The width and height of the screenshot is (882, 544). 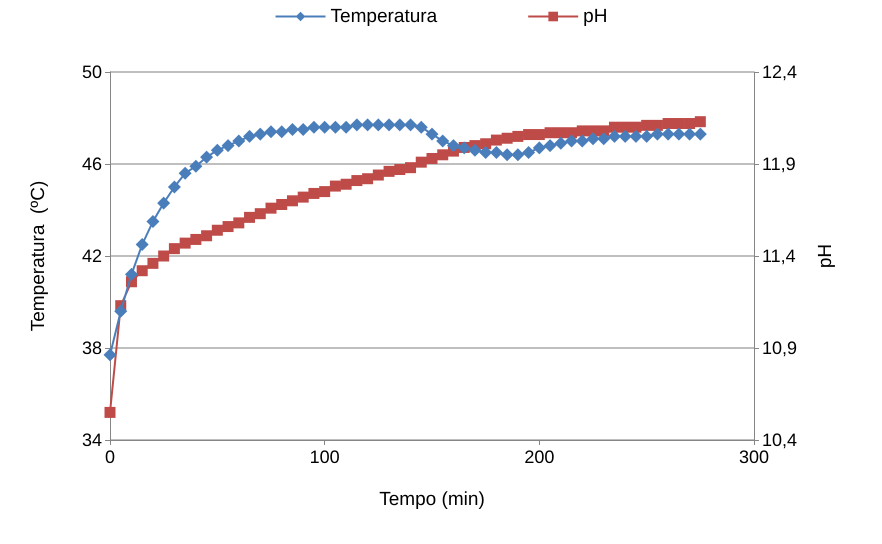 I want to click on x-tick-label: 200, so click(x=539, y=457).